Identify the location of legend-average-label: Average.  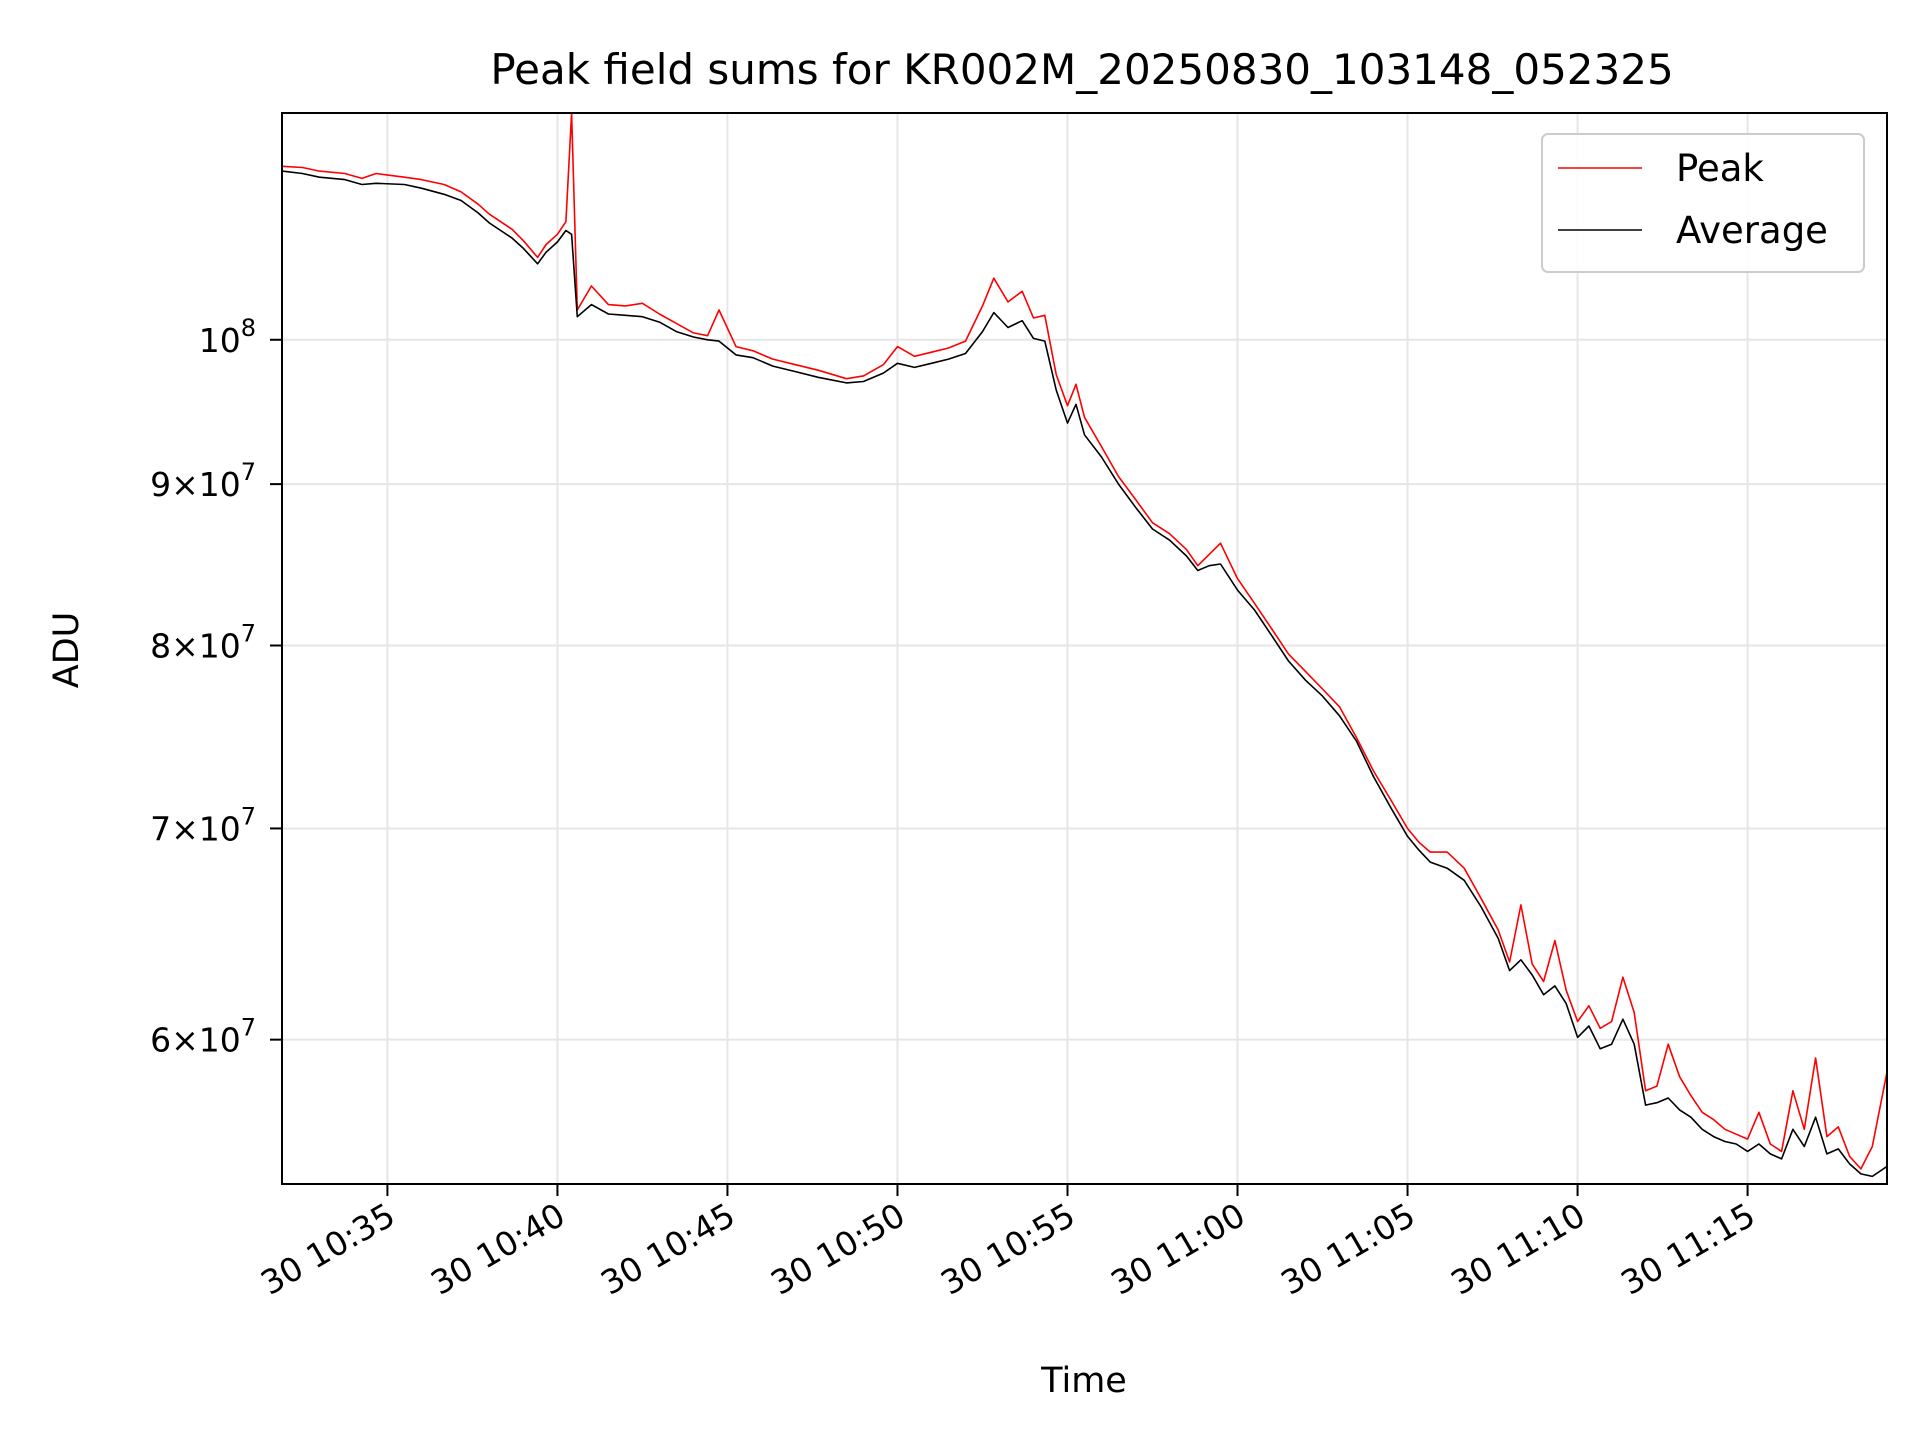
(1752, 230).